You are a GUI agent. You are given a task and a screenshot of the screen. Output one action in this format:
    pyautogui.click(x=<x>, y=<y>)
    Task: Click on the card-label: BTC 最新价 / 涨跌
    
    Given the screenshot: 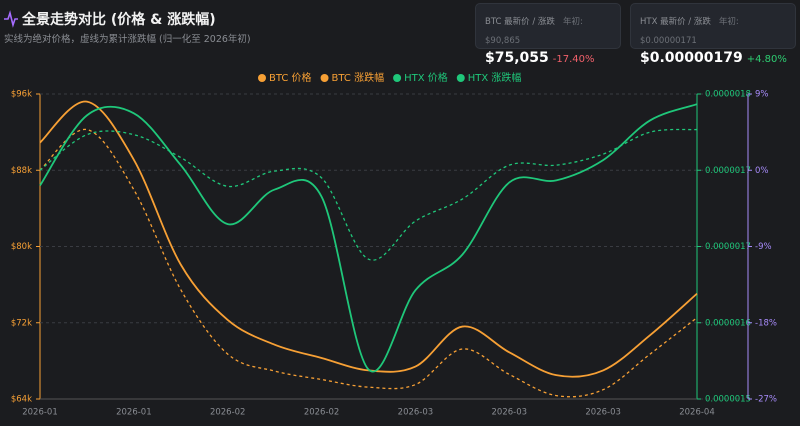 What is the action you would take?
    pyautogui.click(x=520, y=22)
    